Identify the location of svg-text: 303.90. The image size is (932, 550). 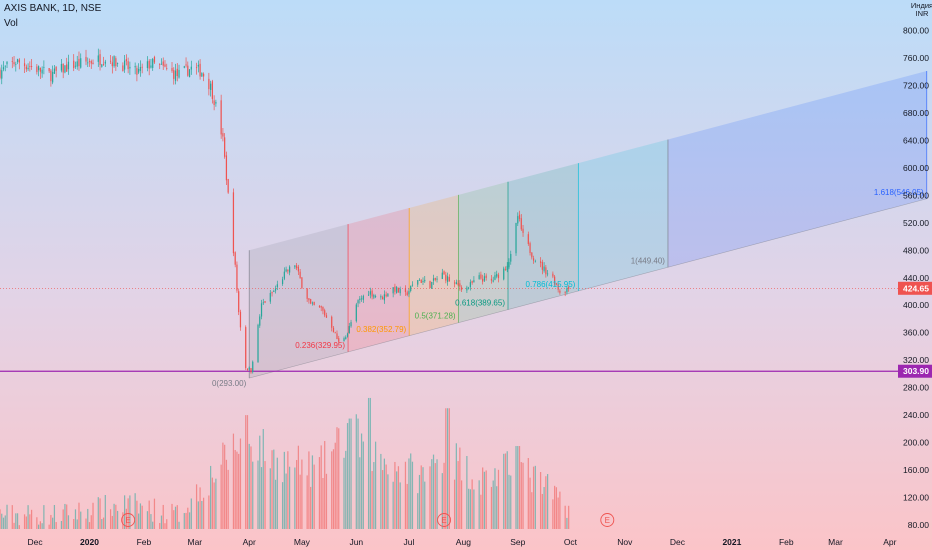
(916, 371).